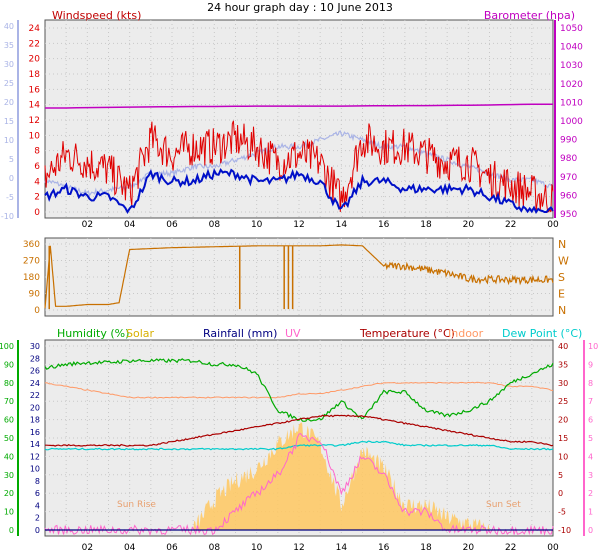 The height and width of the screenshot is (555, 600). Describe the element at coordinates (563, 383) in the screenshot. I see `temp-tick-label: 30` at that location.